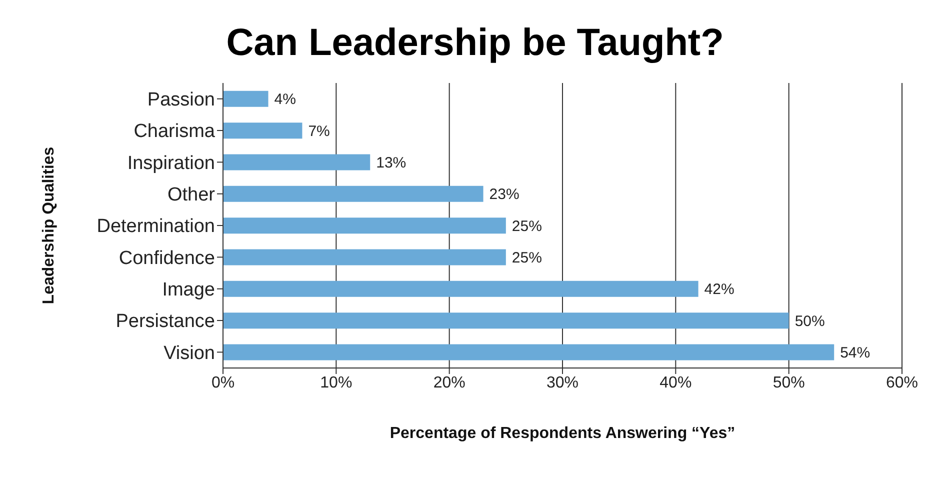 The width and height of the screenshot is (950, 489). I want to click on chart-title: Can Leadership be Taught?, so click(475, 43).